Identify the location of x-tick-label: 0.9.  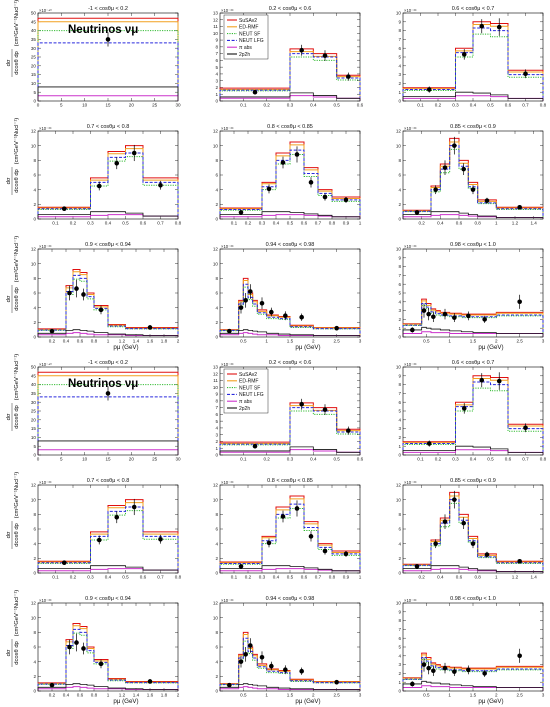
(346, 223).